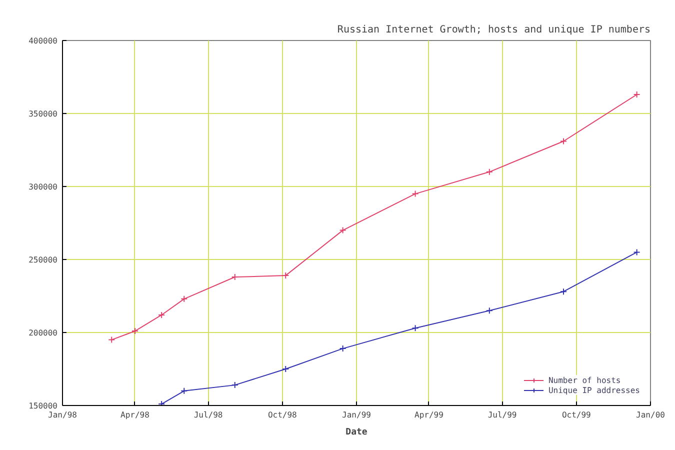 This screenshot has height=450, width=675. Describe the element at coordinates (357, 433) in the screenshot. I see `x-axis-title: Date` at that location.